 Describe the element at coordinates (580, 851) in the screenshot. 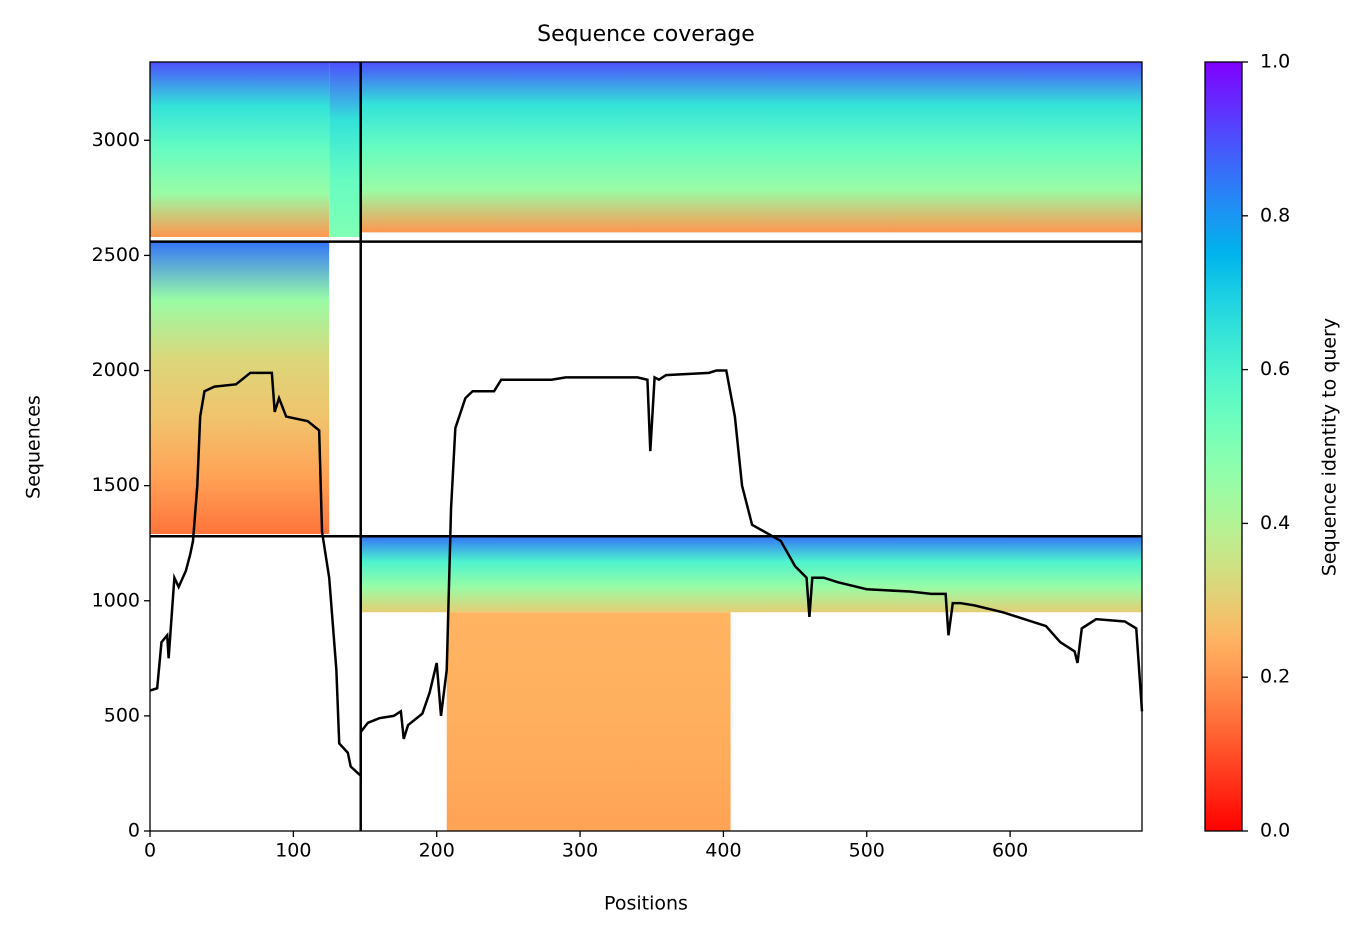

I see `x-tick-label: 300` at that location.